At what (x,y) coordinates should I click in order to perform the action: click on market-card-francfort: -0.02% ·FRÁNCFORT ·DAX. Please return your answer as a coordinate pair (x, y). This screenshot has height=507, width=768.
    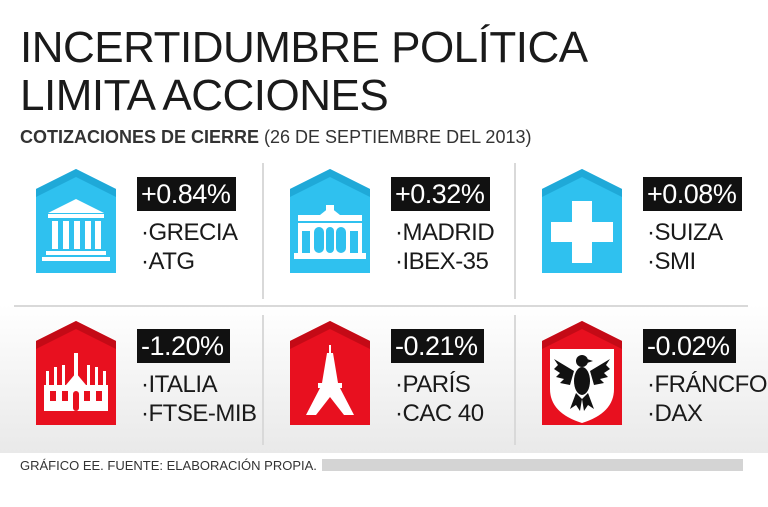
    Looking at the image, I should click on (642, 382).